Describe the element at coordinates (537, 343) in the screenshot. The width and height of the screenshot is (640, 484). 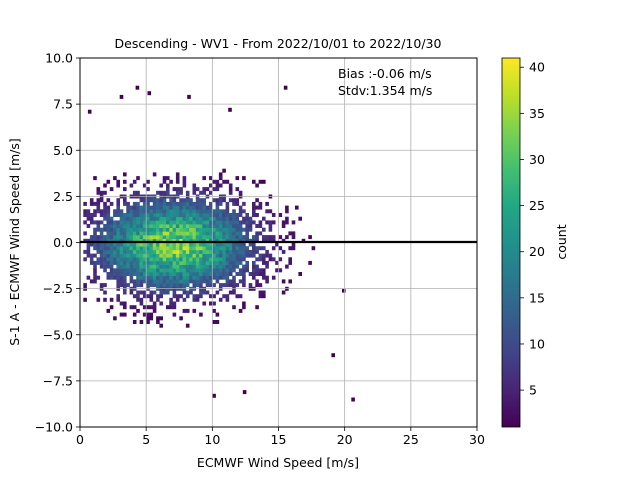
I see `colorbar-tick-label: 10` at that location.